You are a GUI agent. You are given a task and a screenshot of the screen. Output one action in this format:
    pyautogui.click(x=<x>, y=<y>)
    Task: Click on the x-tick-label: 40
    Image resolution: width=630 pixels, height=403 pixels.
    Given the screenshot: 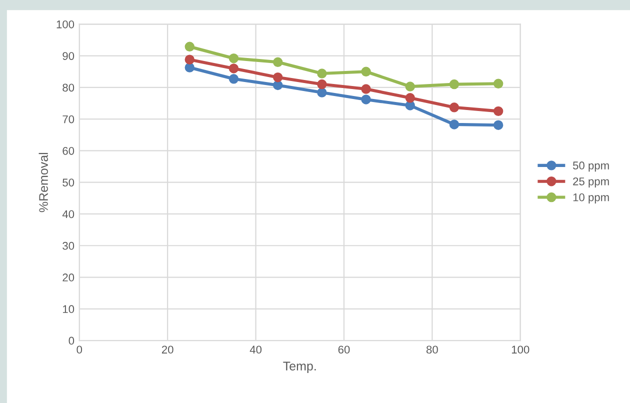 What is the action you would take?
    pyautogui.click(x=256, y=350)
    